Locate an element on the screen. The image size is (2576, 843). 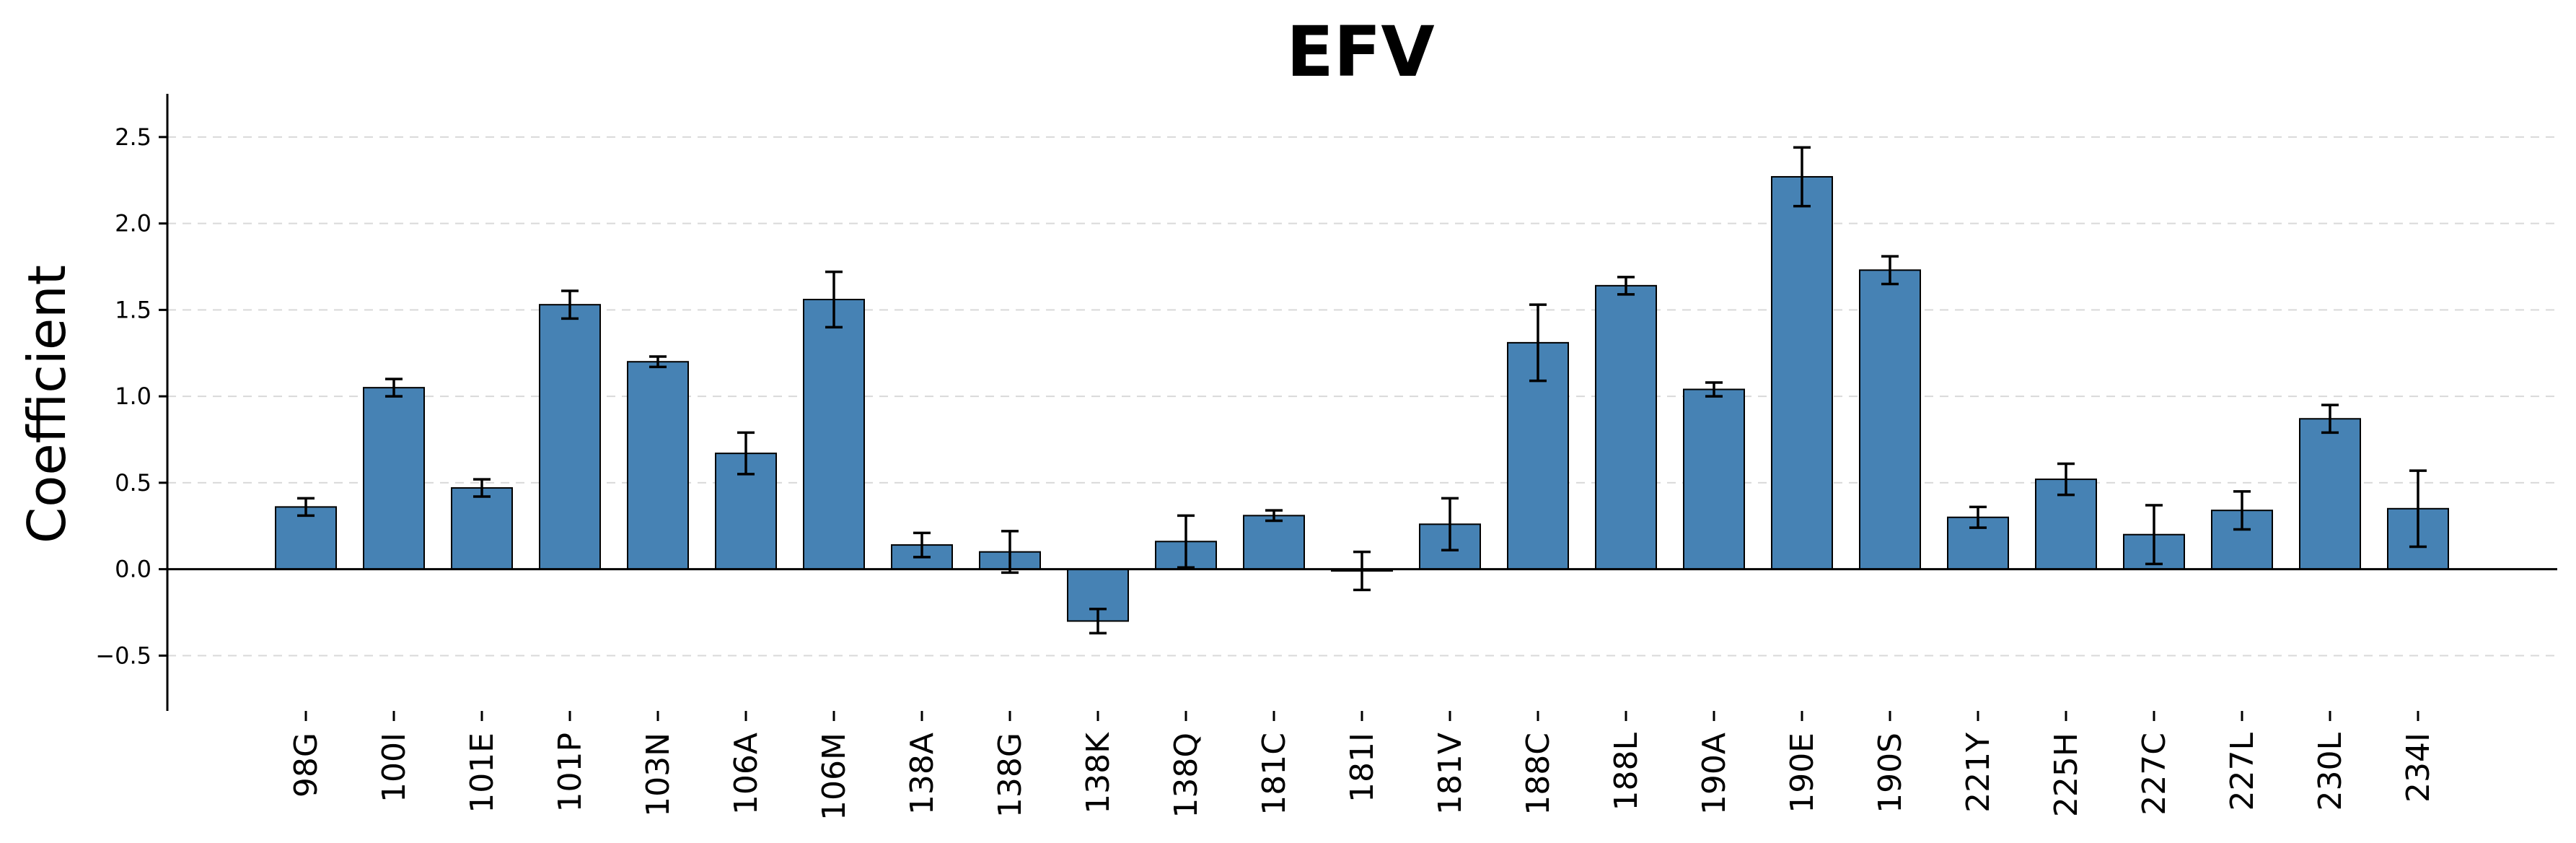
bar-190s is located at coordinates (1890, 419).